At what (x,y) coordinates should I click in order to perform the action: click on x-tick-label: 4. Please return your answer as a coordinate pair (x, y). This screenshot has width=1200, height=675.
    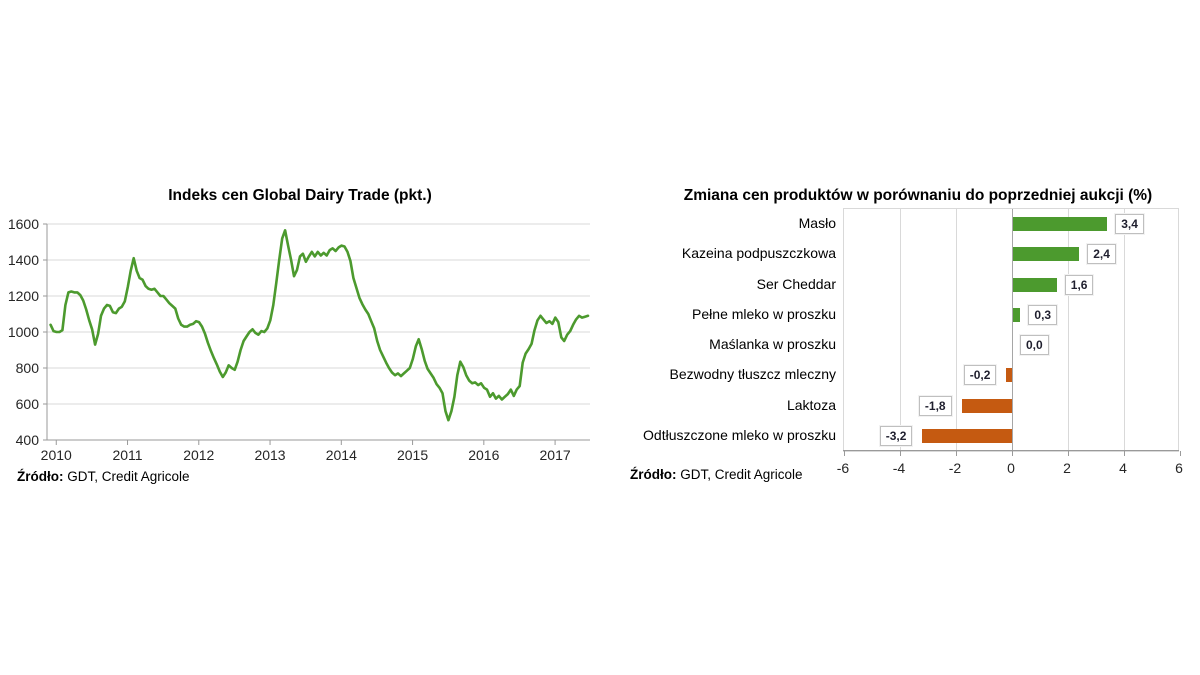
    Looking at the image, I should click on (1123, 468).